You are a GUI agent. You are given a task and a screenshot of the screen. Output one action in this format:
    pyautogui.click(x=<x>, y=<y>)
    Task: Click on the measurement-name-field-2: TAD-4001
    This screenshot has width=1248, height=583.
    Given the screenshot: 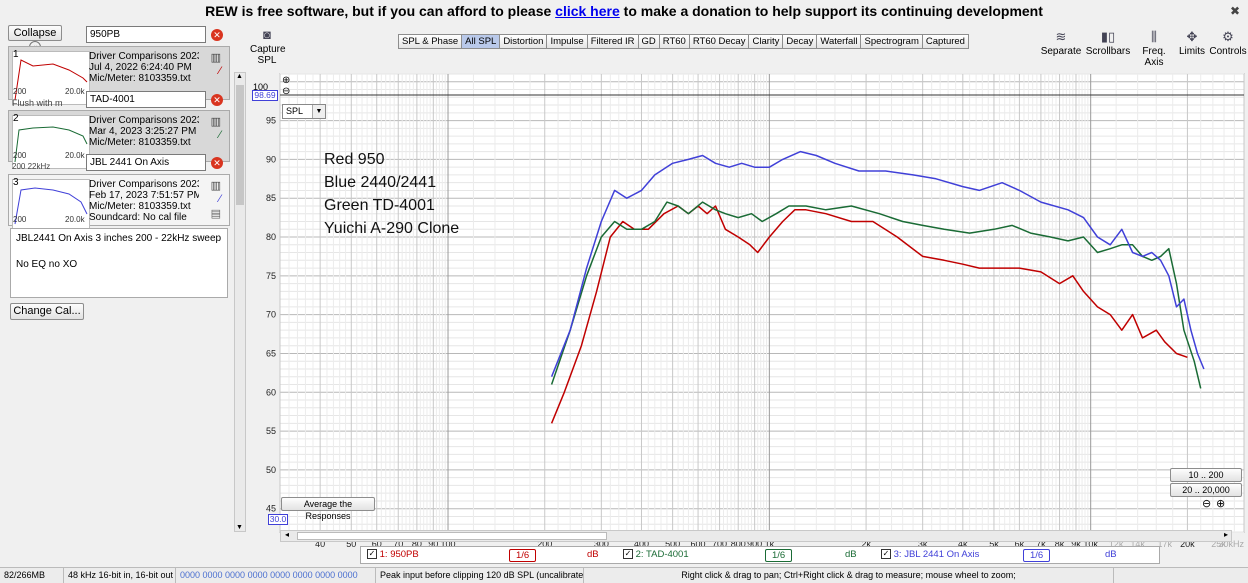 What is the action you would take?
    pyautogui.click(x=146, y=99)
    